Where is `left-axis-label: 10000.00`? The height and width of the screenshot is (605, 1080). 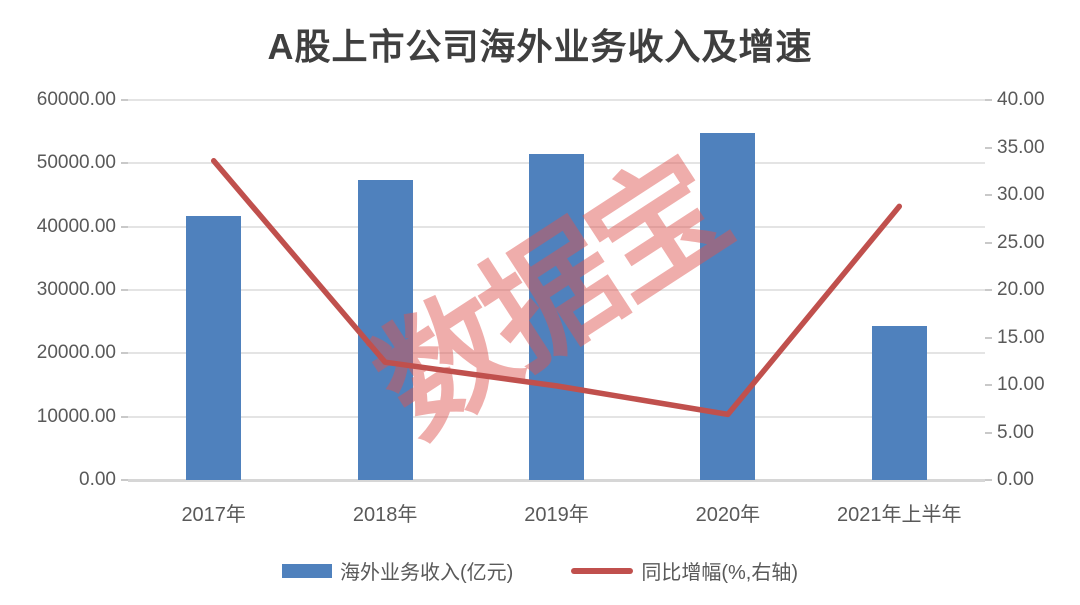 left-axis-label: 10000.00 is located at coordinates (76, 416).